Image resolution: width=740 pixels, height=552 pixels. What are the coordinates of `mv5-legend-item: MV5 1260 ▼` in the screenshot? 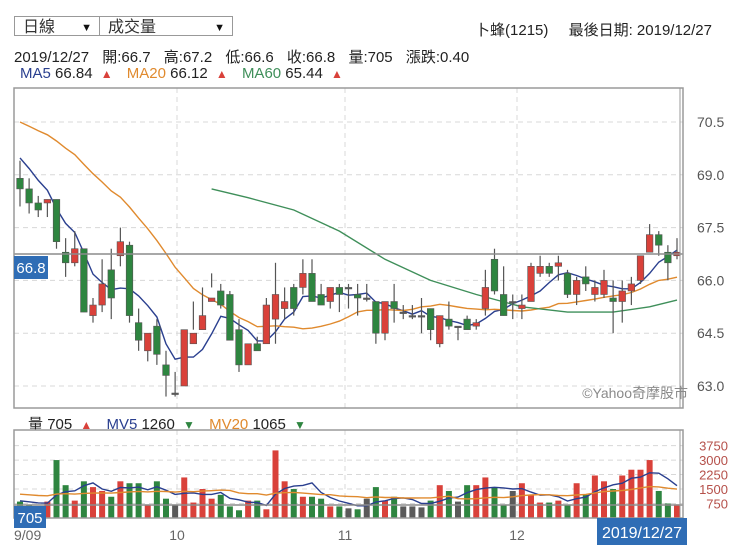 It's located at (152, 424).